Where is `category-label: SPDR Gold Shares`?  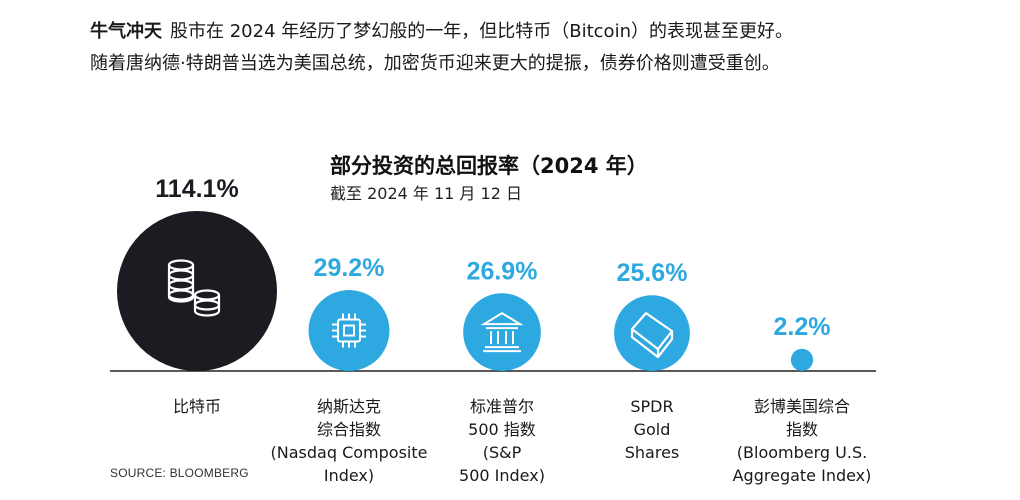 category-label: SPDR Gold Shares is located at coordinates (652, 429).